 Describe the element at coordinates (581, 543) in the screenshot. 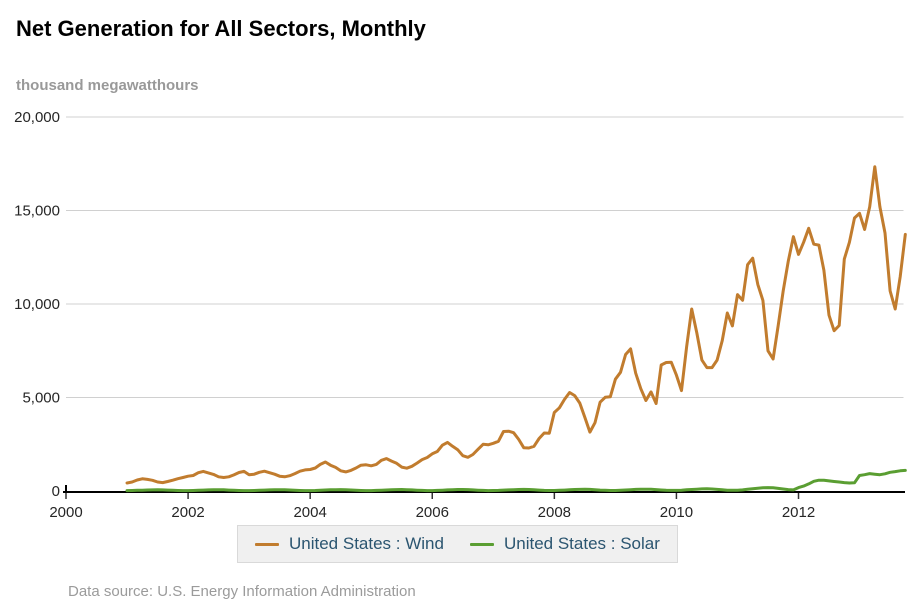

I see `legend-label-solar: United States : Solar` at that location.